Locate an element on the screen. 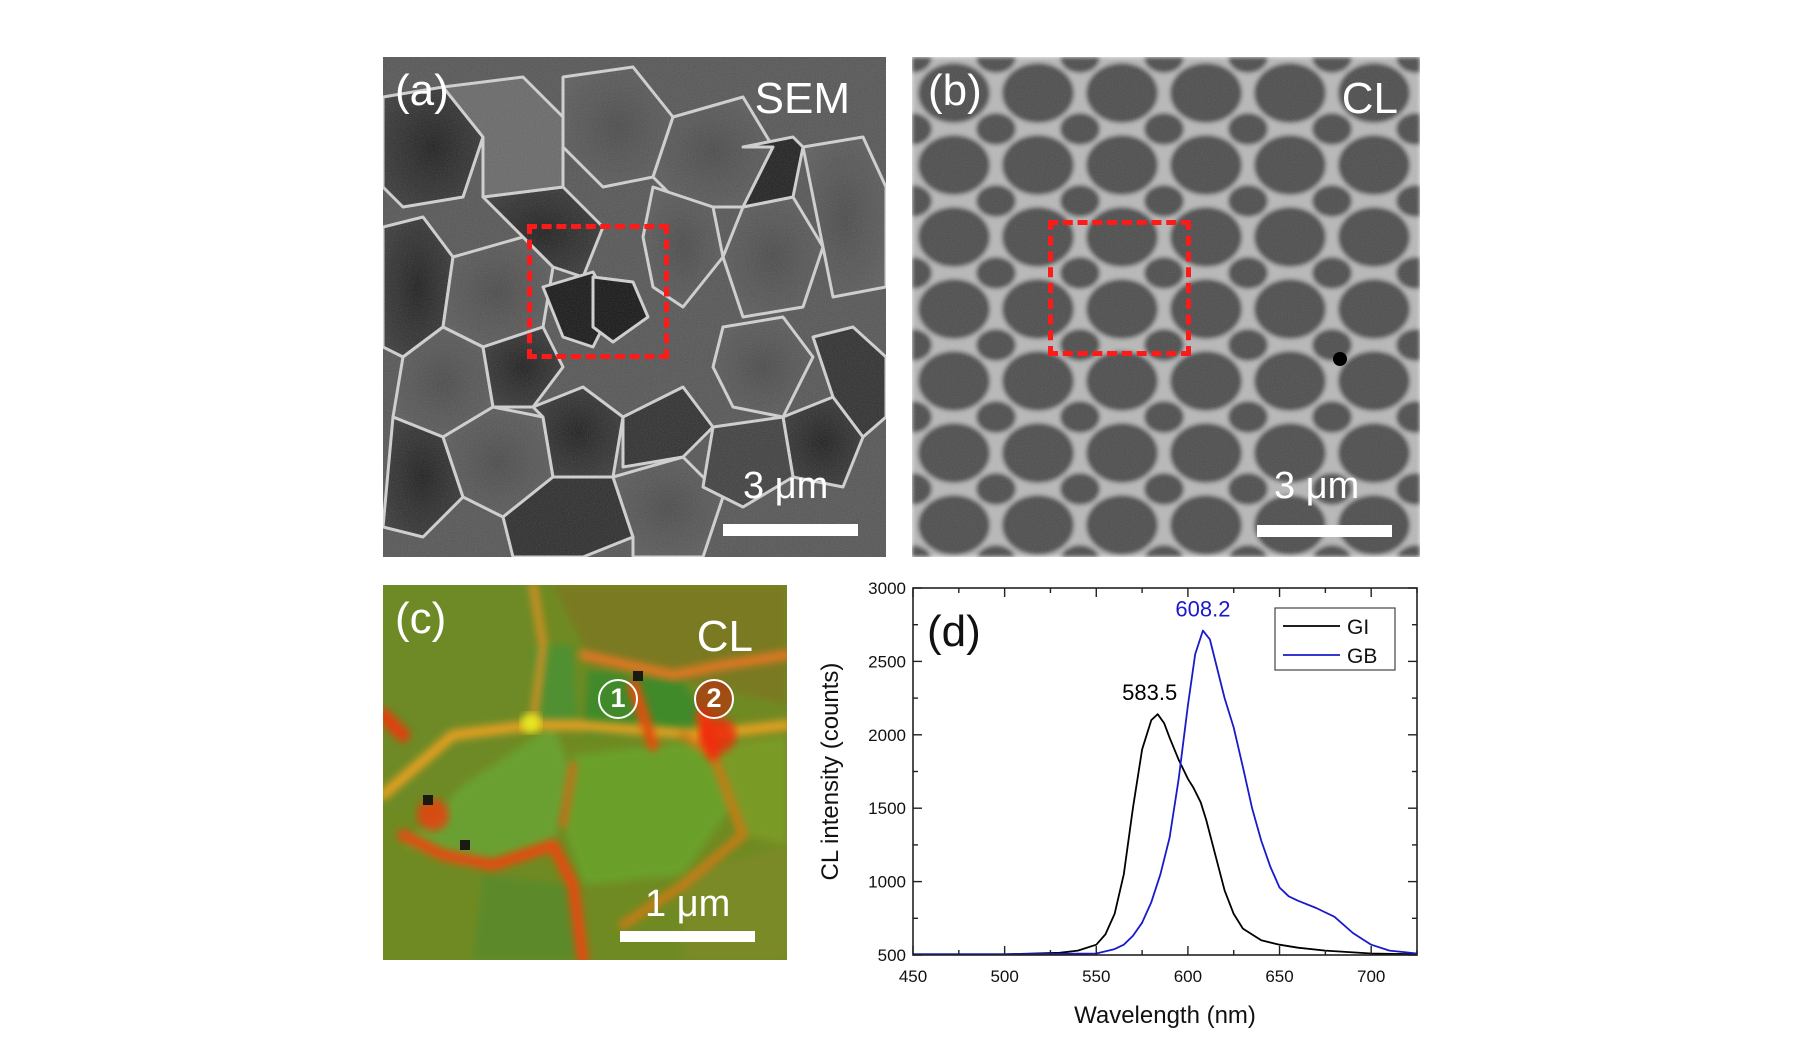 This screenshot has width=1800, height=1050. y-tick-label: 1000 is located at coordinates (887, 882).